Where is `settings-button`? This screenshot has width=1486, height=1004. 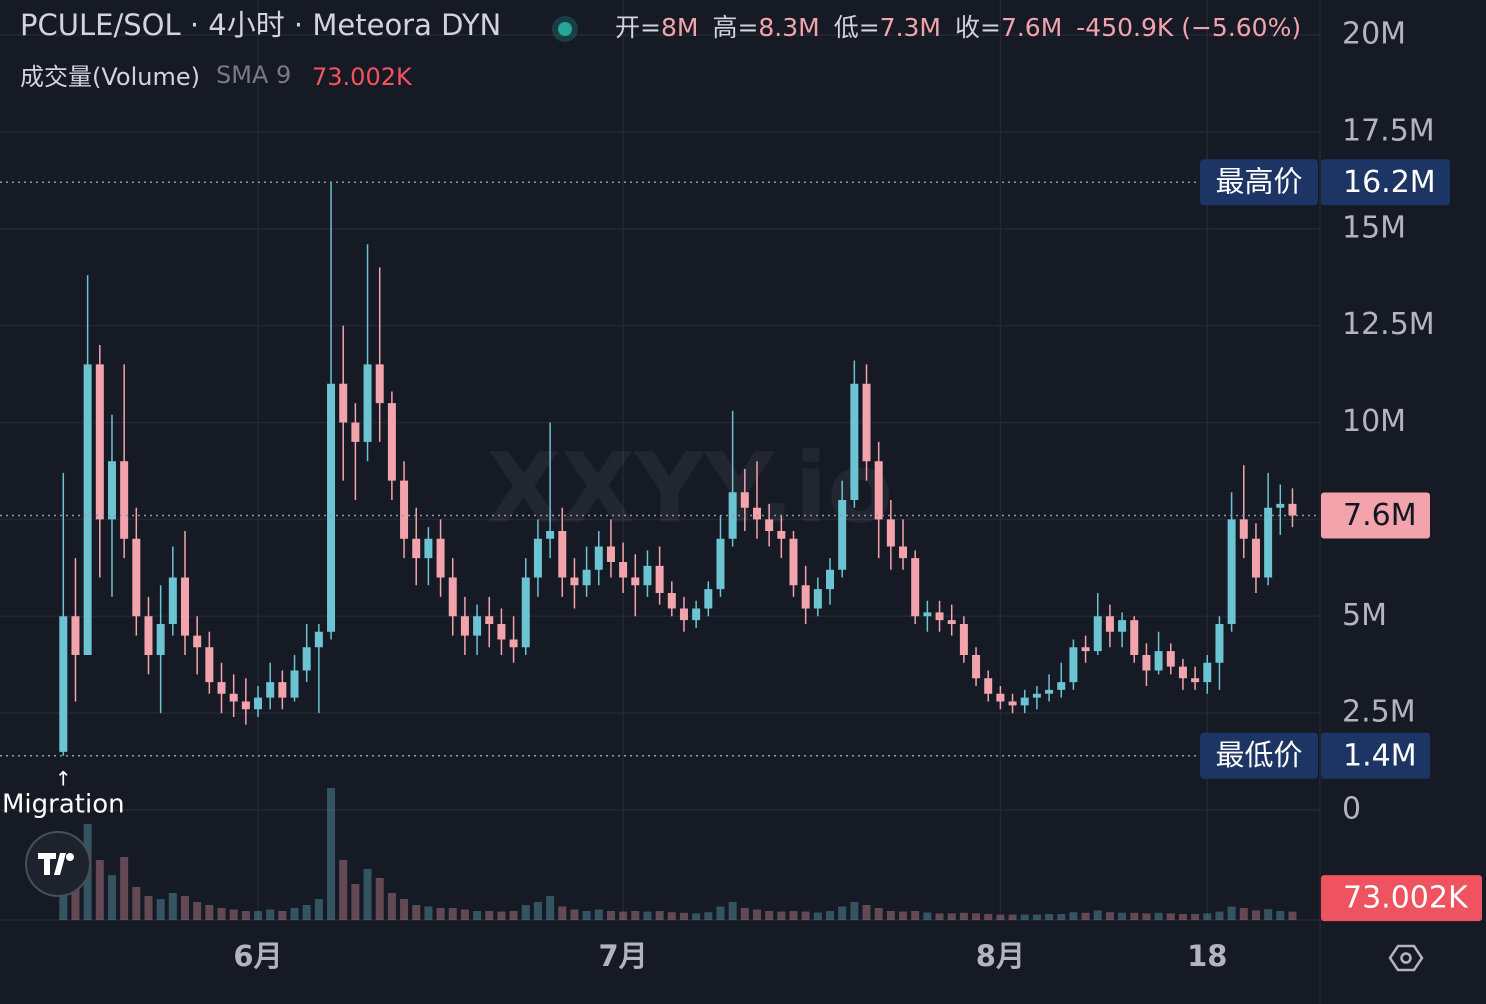 settings-button is located at coordinates (1406, 958).